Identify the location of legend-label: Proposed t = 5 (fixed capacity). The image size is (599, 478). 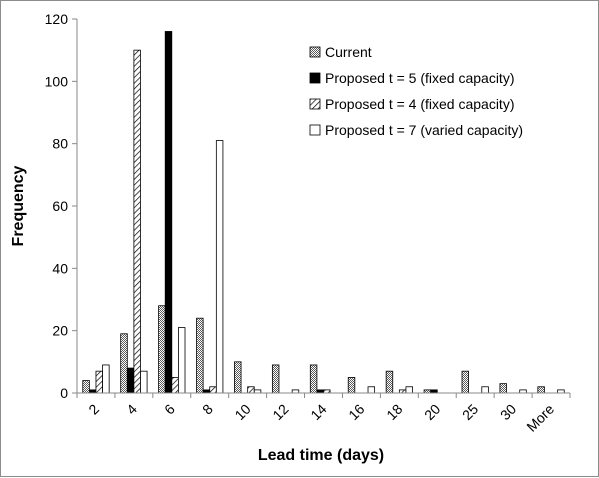
(420, 78).